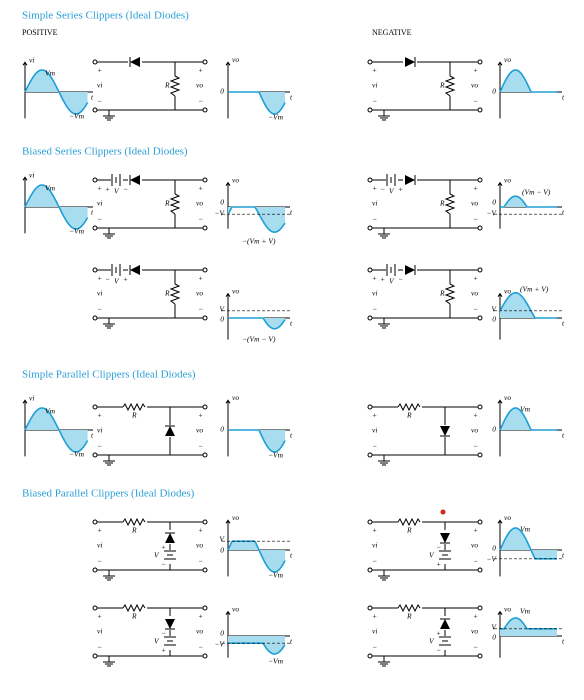 The width and height of the screenshot is (584, 700). I want to click on label: −V, so click(219, 644).